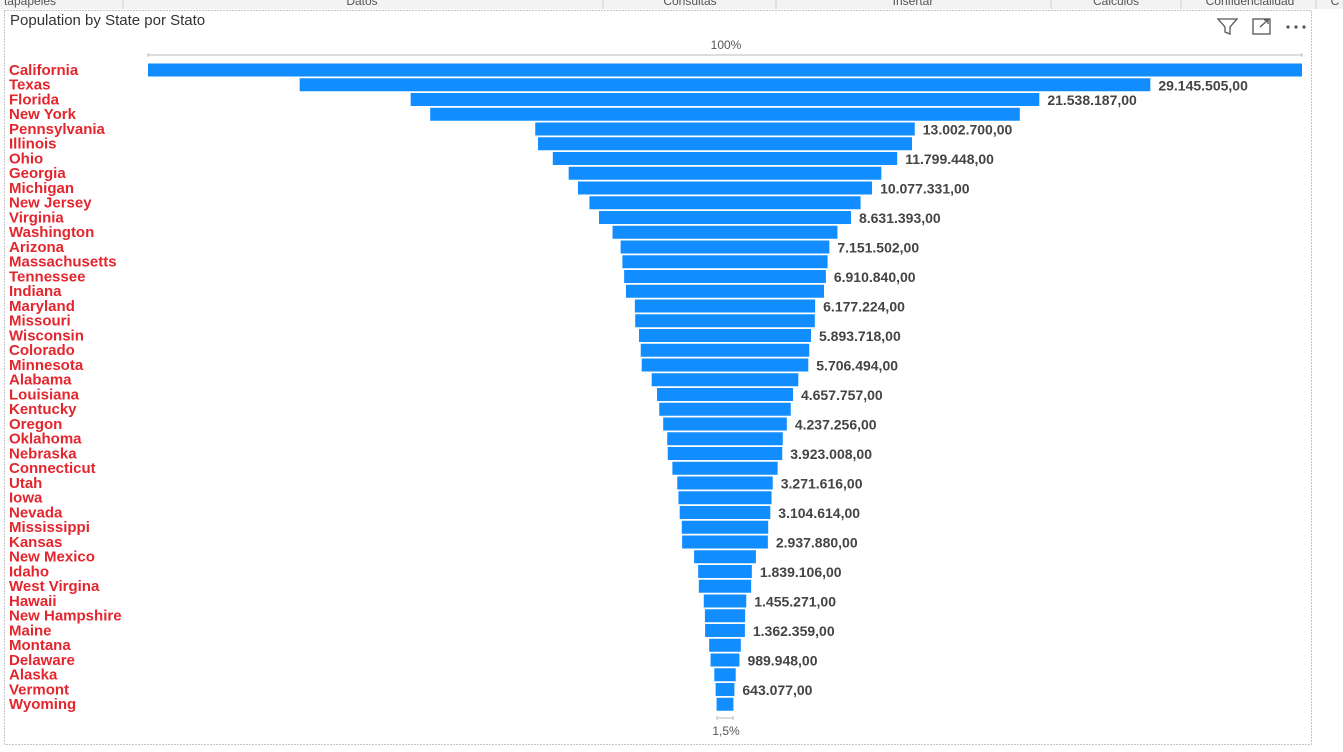  What do you see at coordinates (65, 616) in the screenshot?
I see `category-label: New Hampshire` at bounding box center [65, 616].